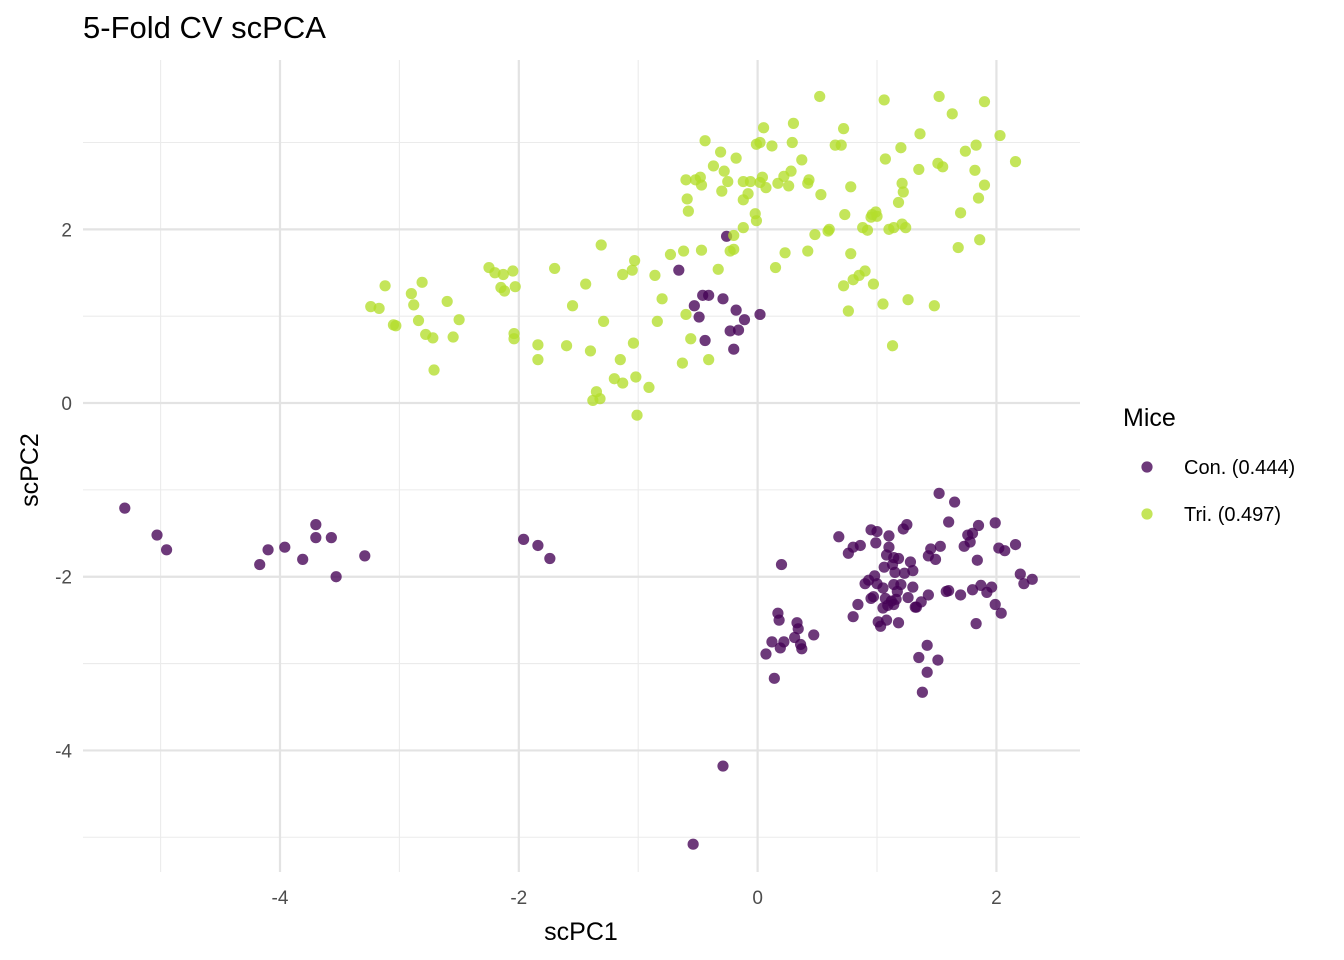 The image size is (1344, 960). I want to click on y-tick-label: 0, so click(66, 404).